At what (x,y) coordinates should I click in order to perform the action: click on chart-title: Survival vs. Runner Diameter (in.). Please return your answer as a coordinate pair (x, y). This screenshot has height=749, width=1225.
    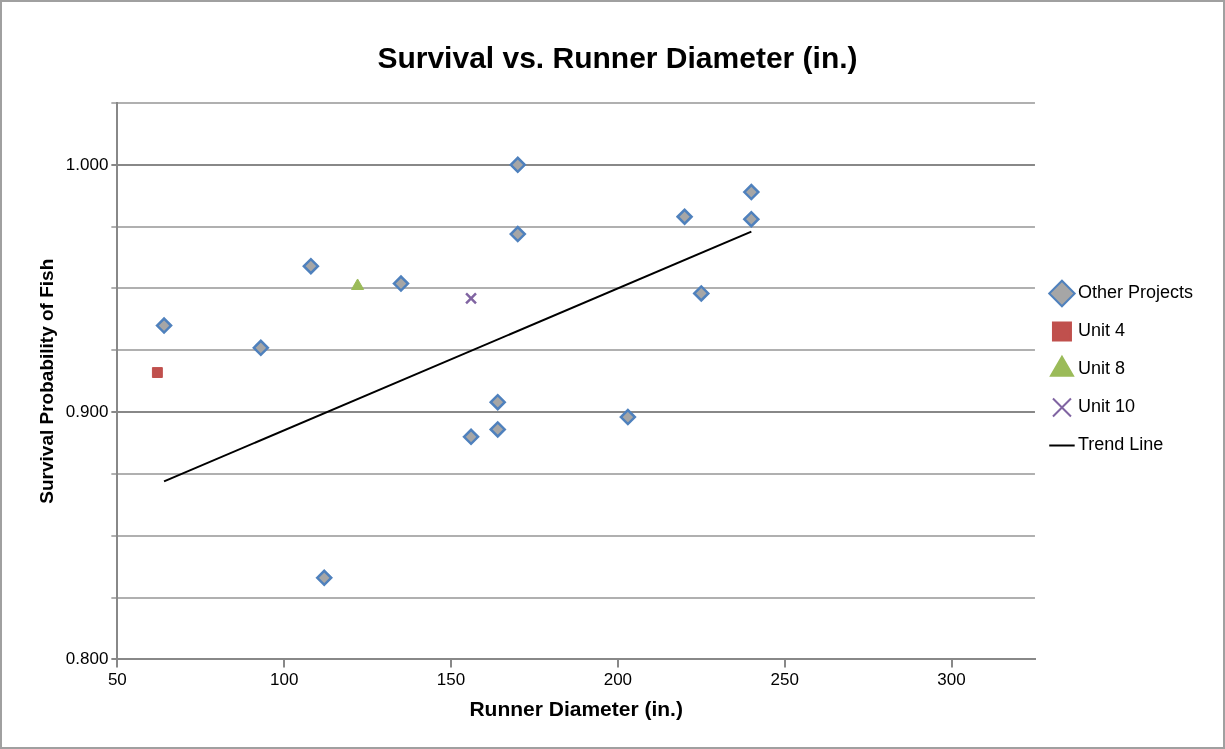
    Looking at the image, I should click on (617, 58).